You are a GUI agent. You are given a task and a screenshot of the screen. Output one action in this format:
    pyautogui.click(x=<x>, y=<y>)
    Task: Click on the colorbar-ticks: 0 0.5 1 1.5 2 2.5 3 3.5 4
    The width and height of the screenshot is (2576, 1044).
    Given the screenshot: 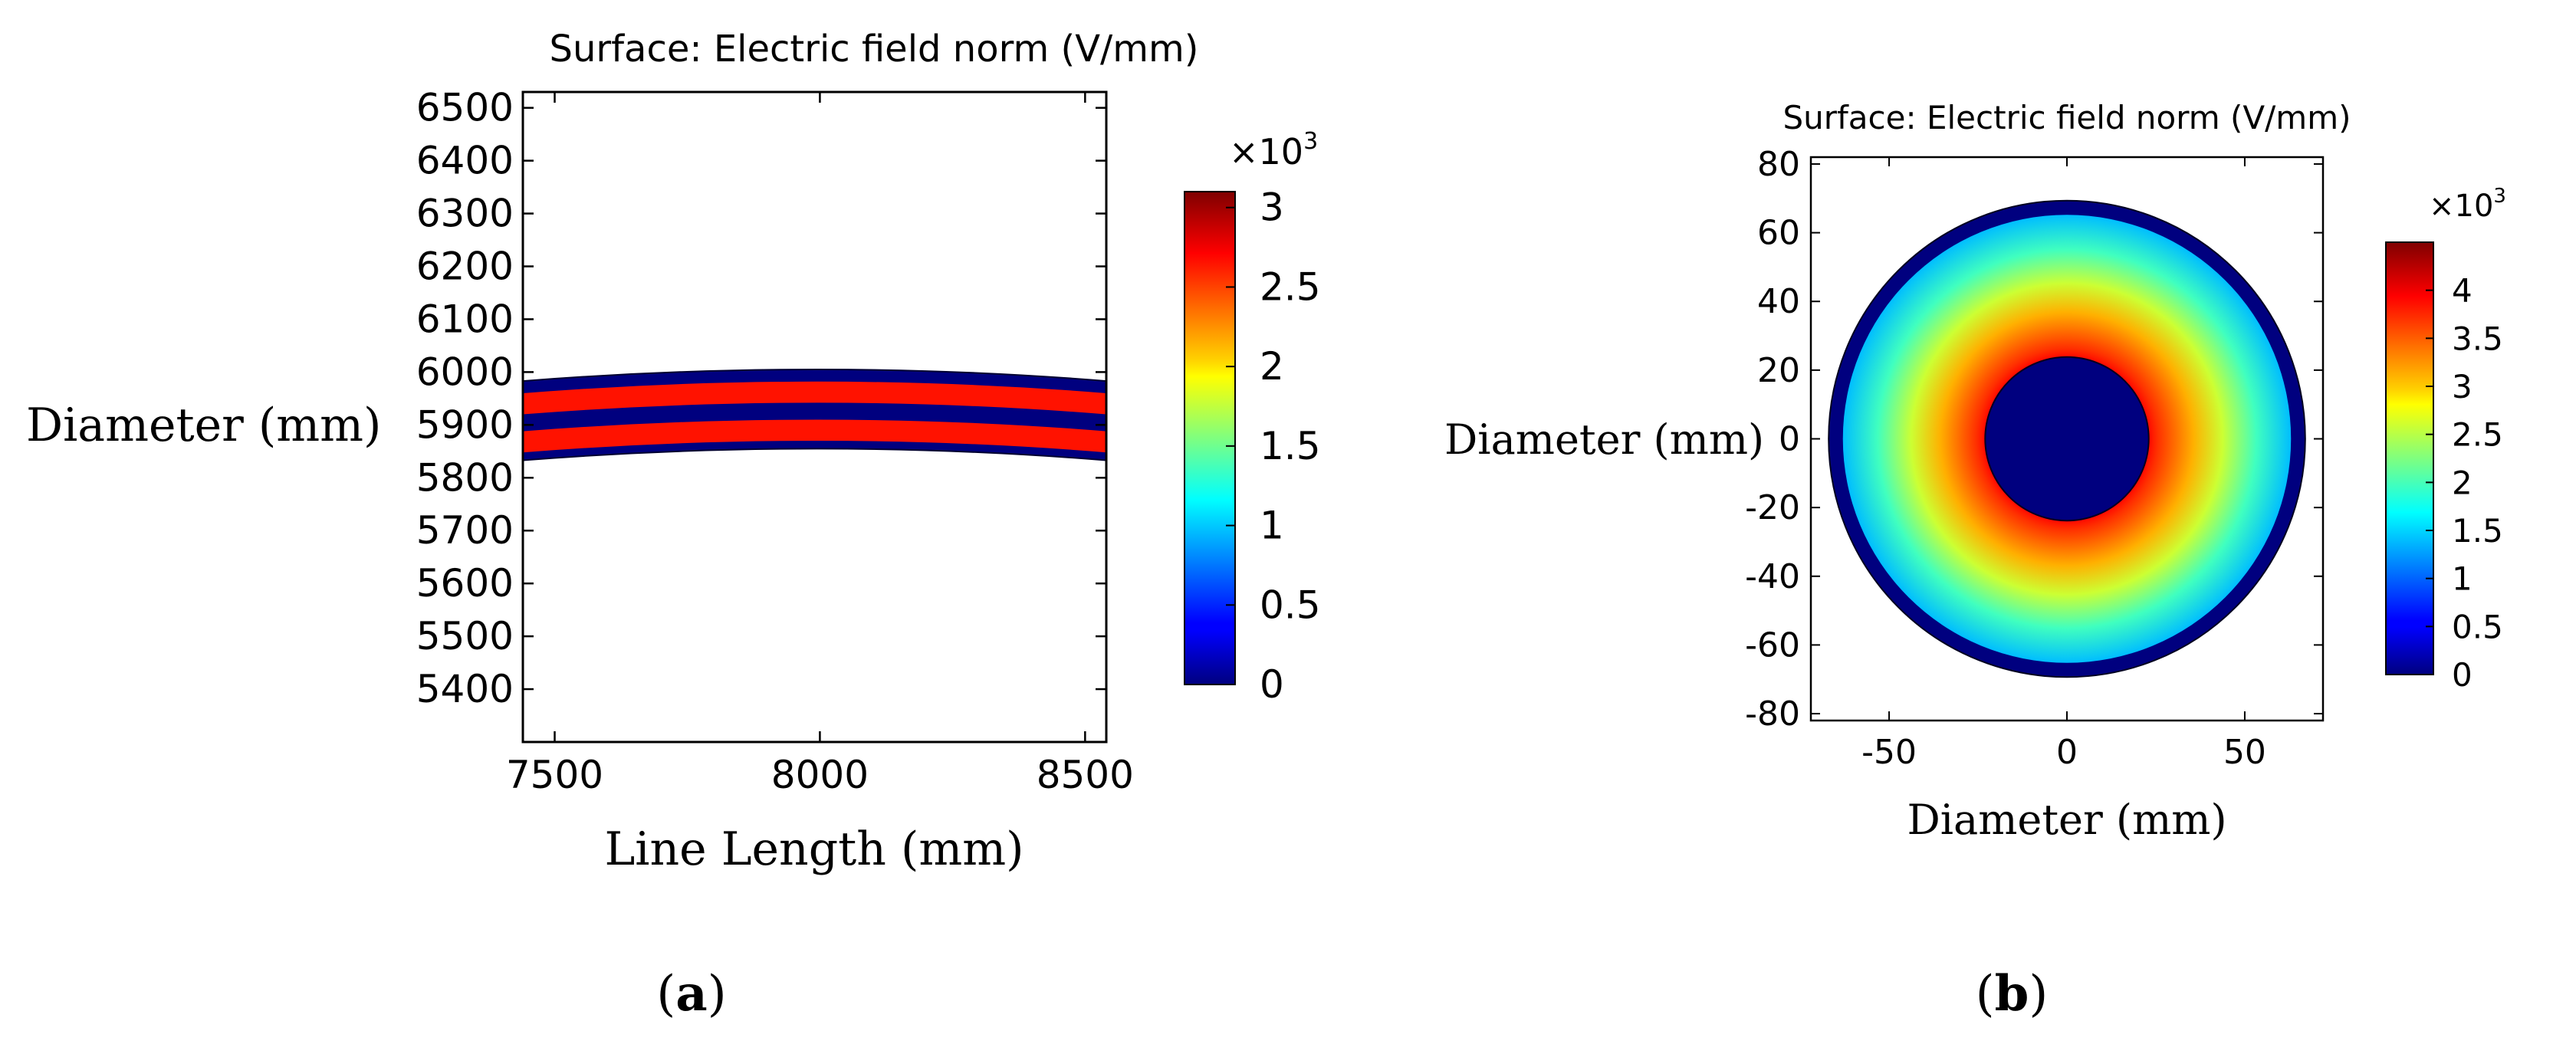 What is the action you would take?
    pyautogui.click(x=2465, y=483)
    